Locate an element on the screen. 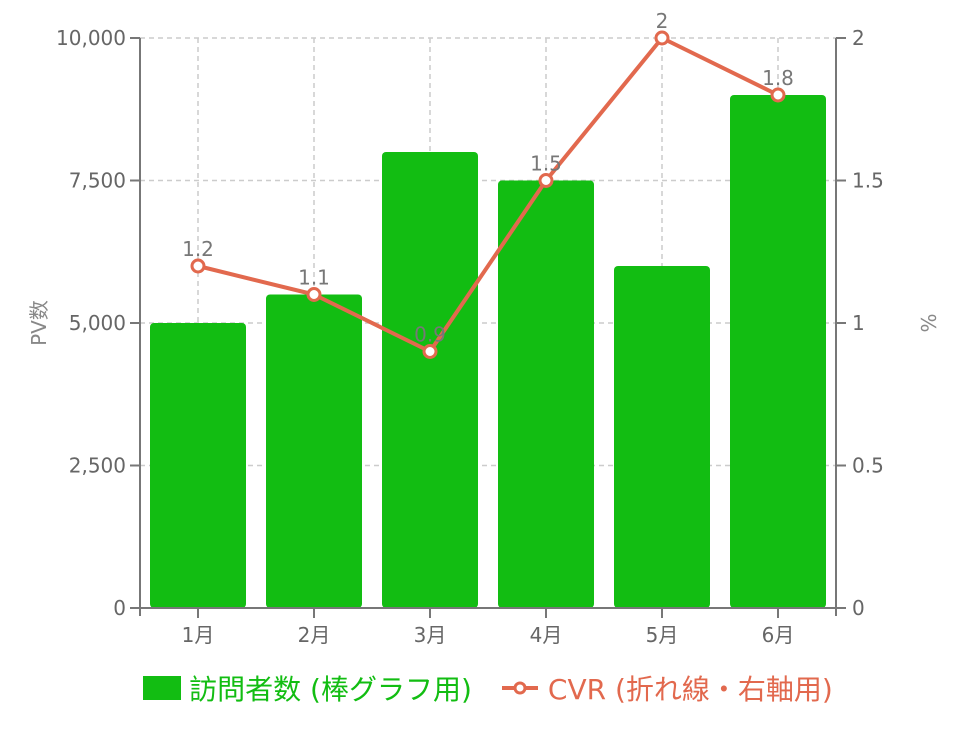 The image size is (976, 736). x-tick-label: 6月 is located at coordinates (778, 635).